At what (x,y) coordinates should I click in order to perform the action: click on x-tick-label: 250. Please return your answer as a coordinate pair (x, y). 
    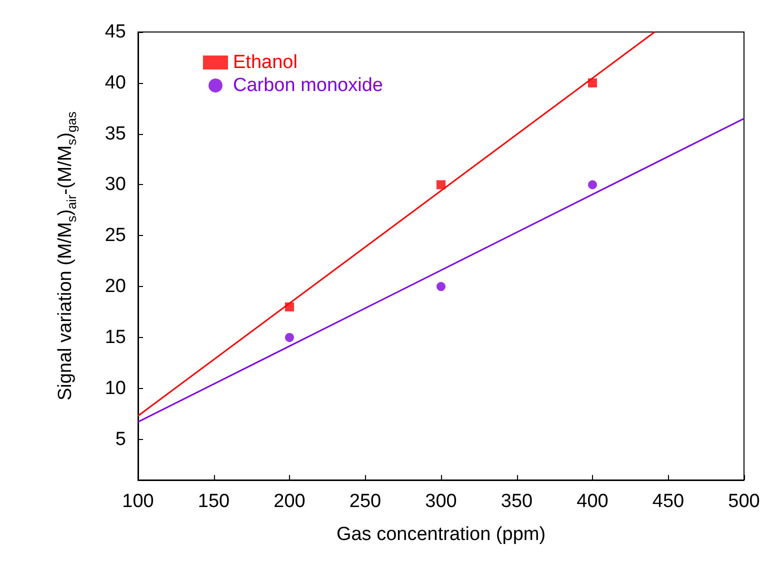
    Looking at the image, I should click on (365, 501).